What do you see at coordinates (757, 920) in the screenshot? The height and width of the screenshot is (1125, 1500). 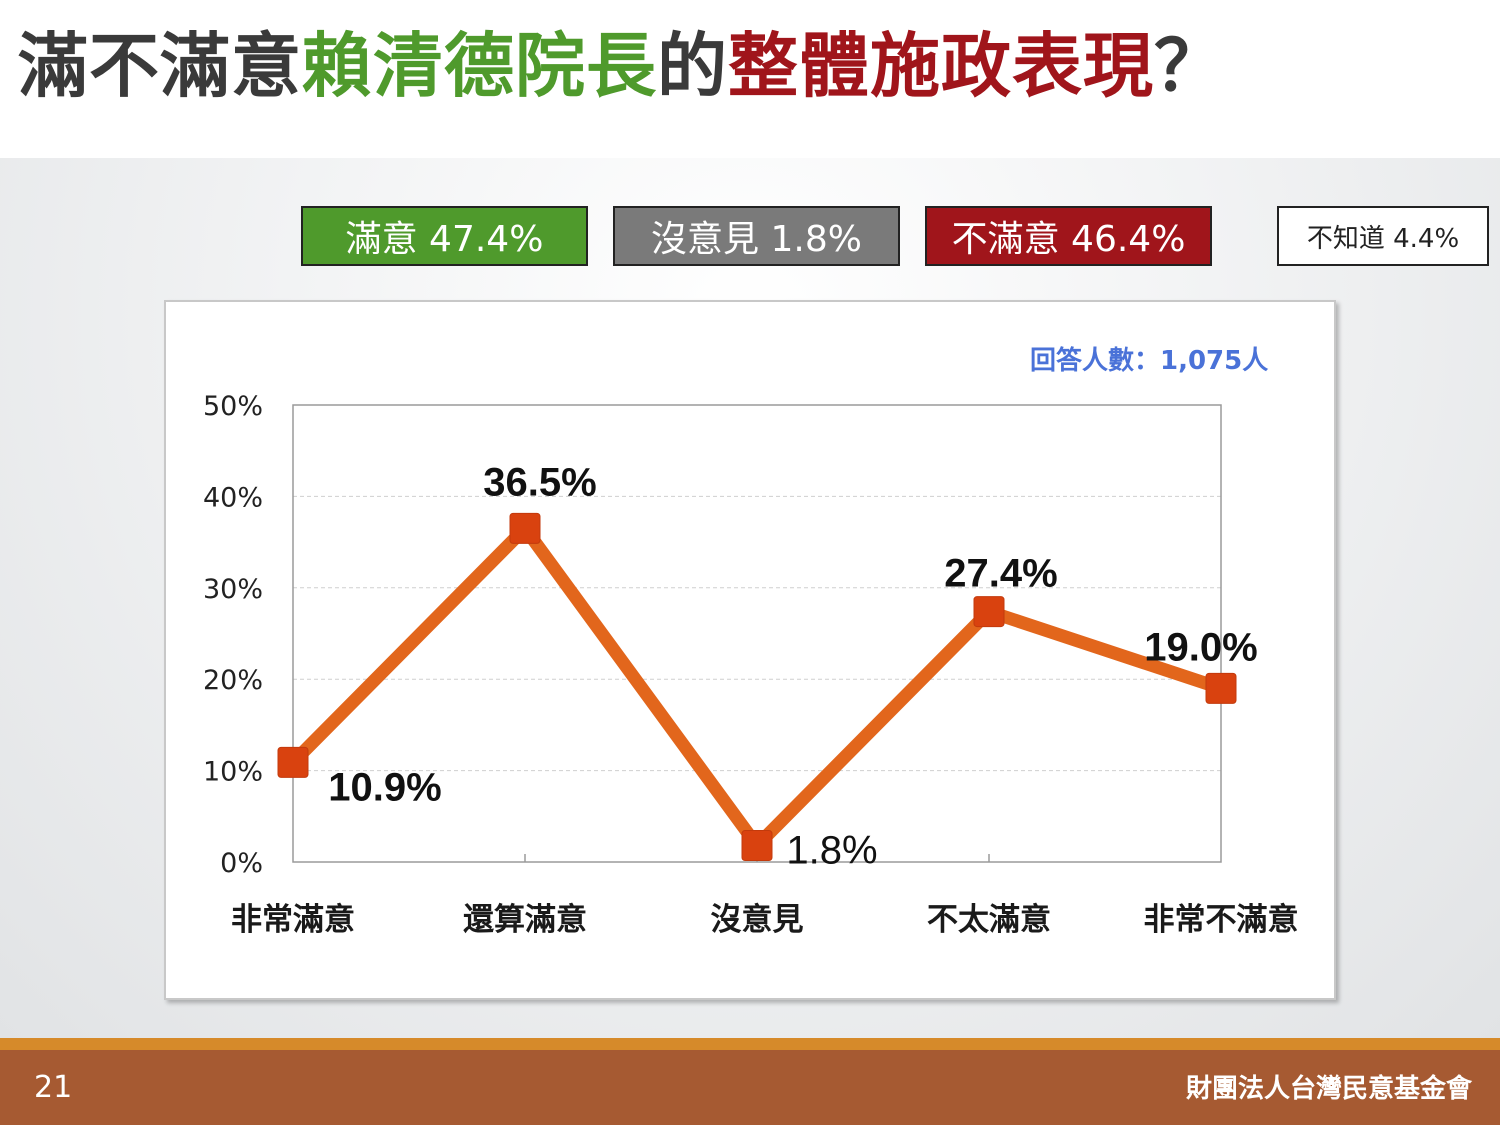 I see `category-label: 沒意見` at bounding box center [757, 920].